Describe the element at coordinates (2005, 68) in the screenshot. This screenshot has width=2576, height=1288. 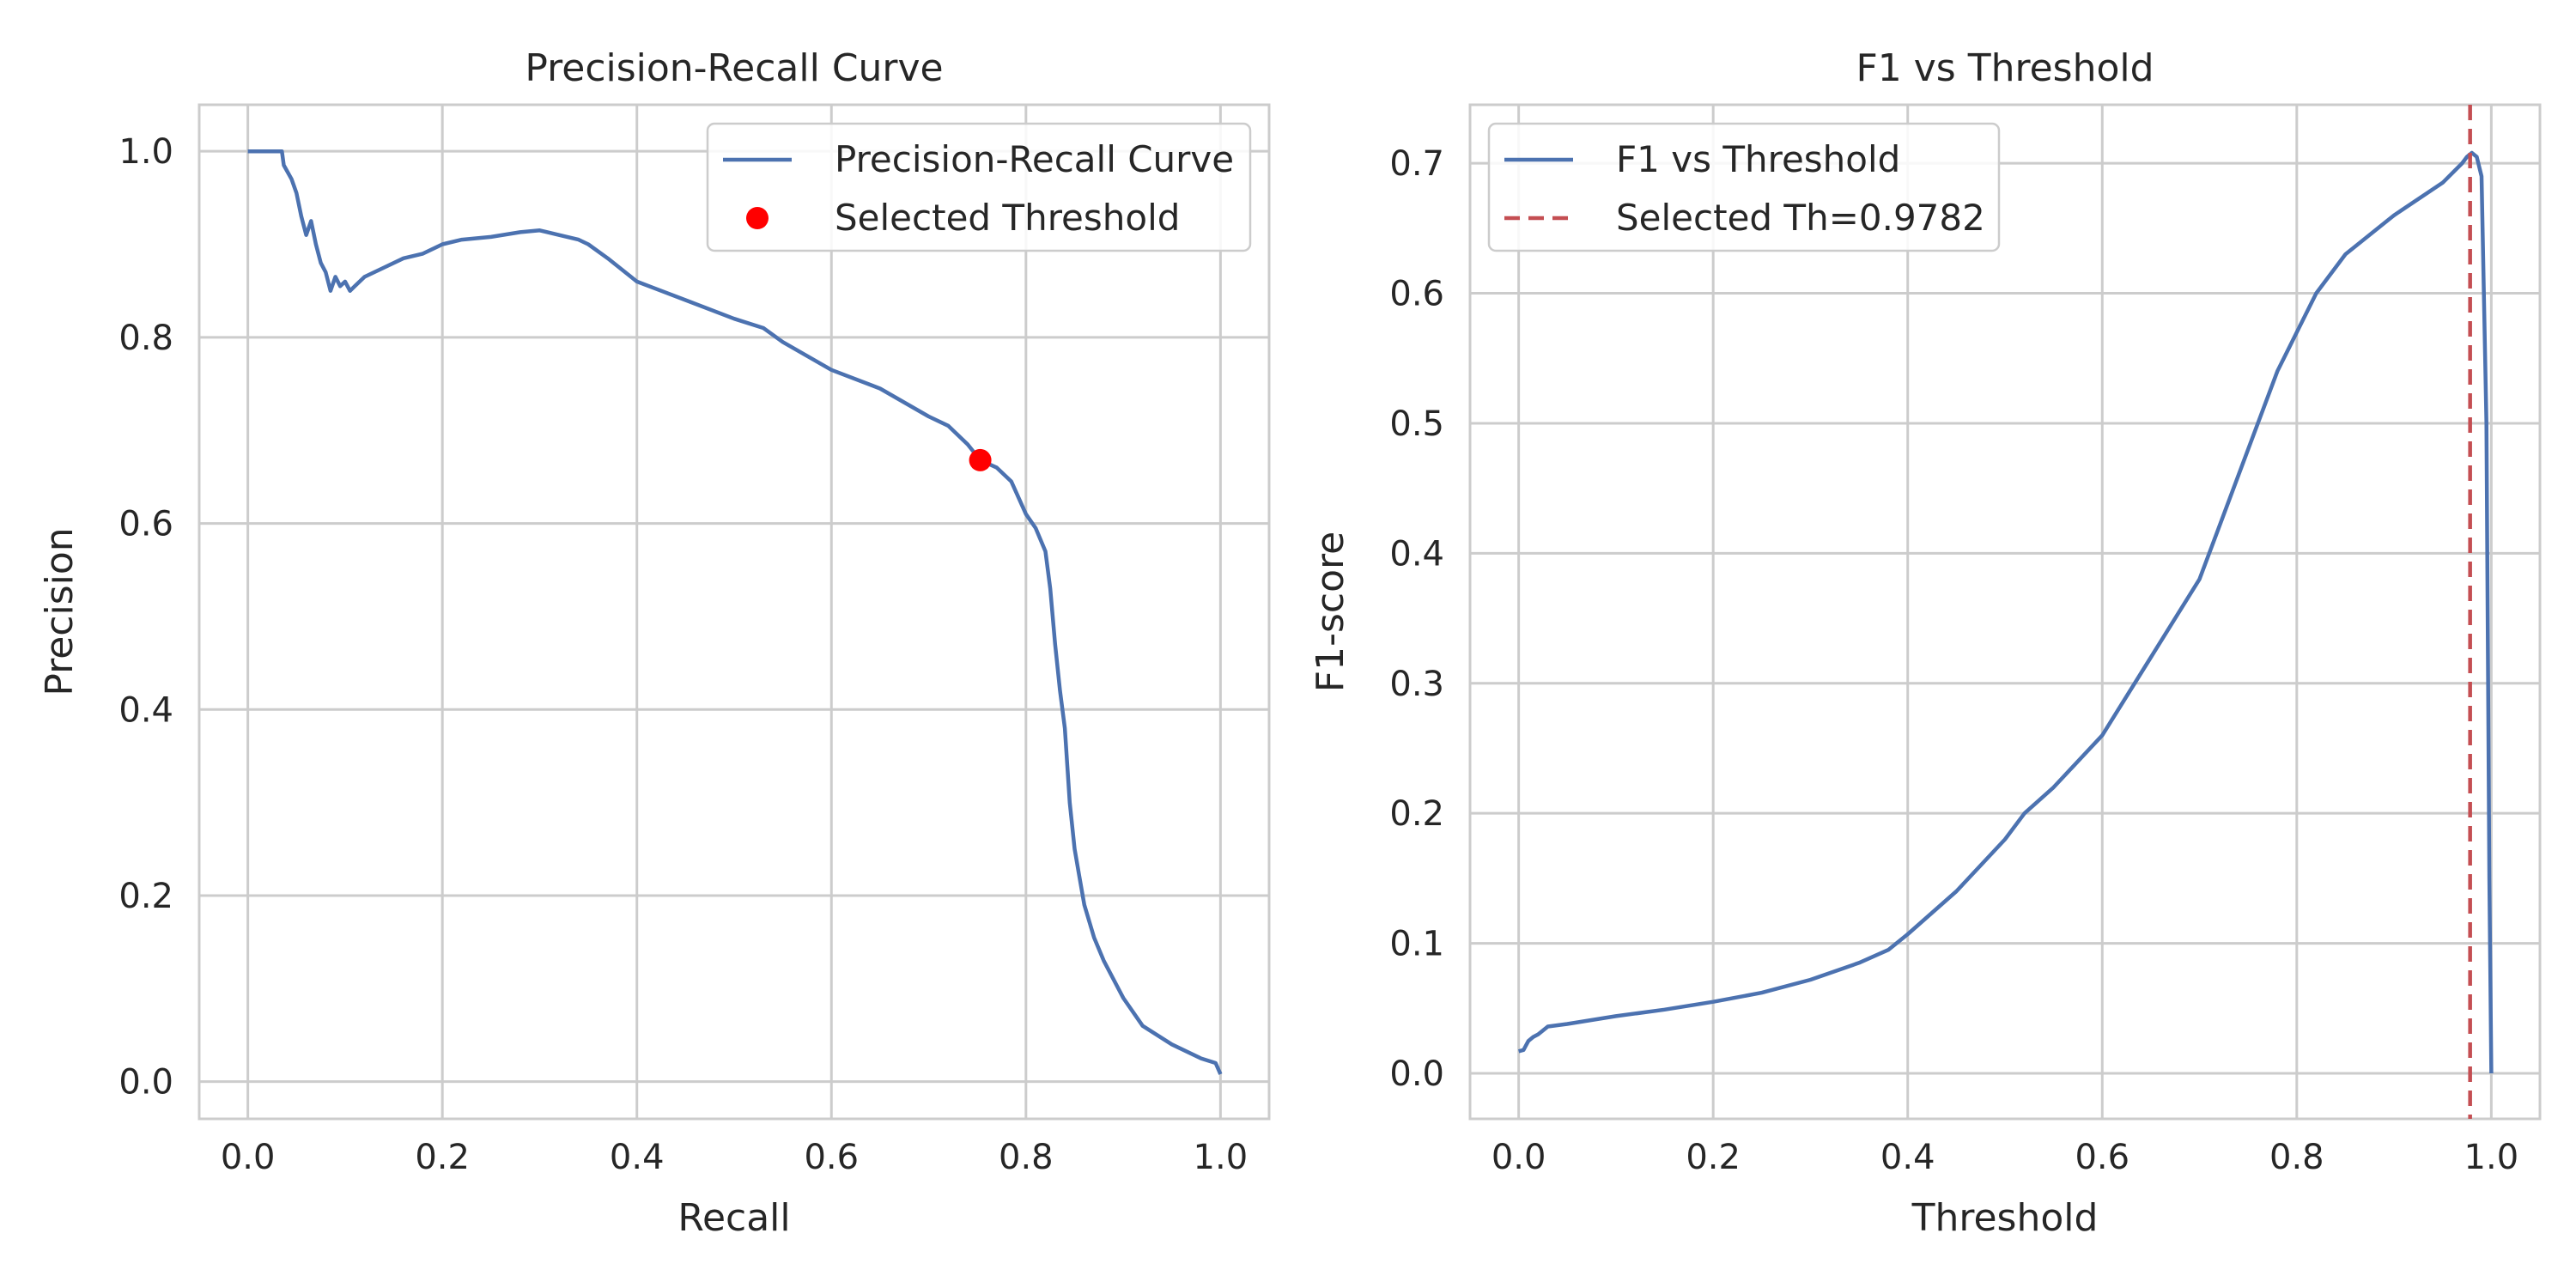
I see `chart-title: F1 vs Threshold` at that location.